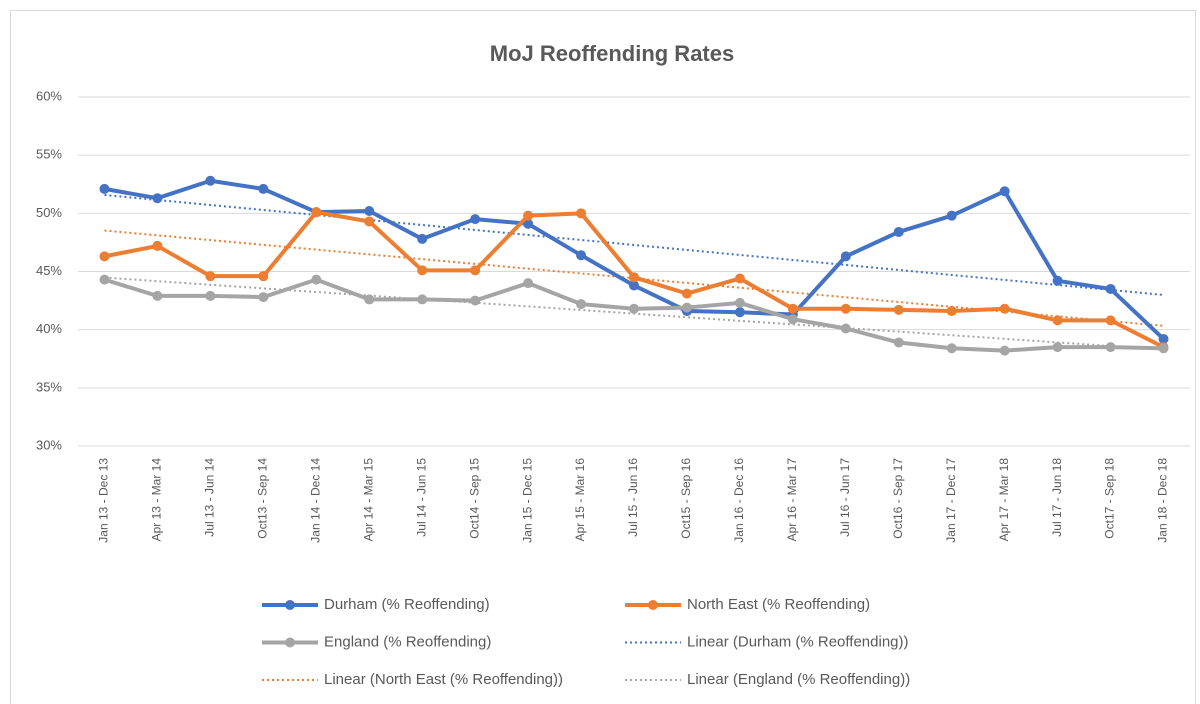  What do you see at coordinates (1163, 500) in the screenshot?
I see `x-tick-label: Jan 18 - Dec 18` at bounding box center [1163, 500].